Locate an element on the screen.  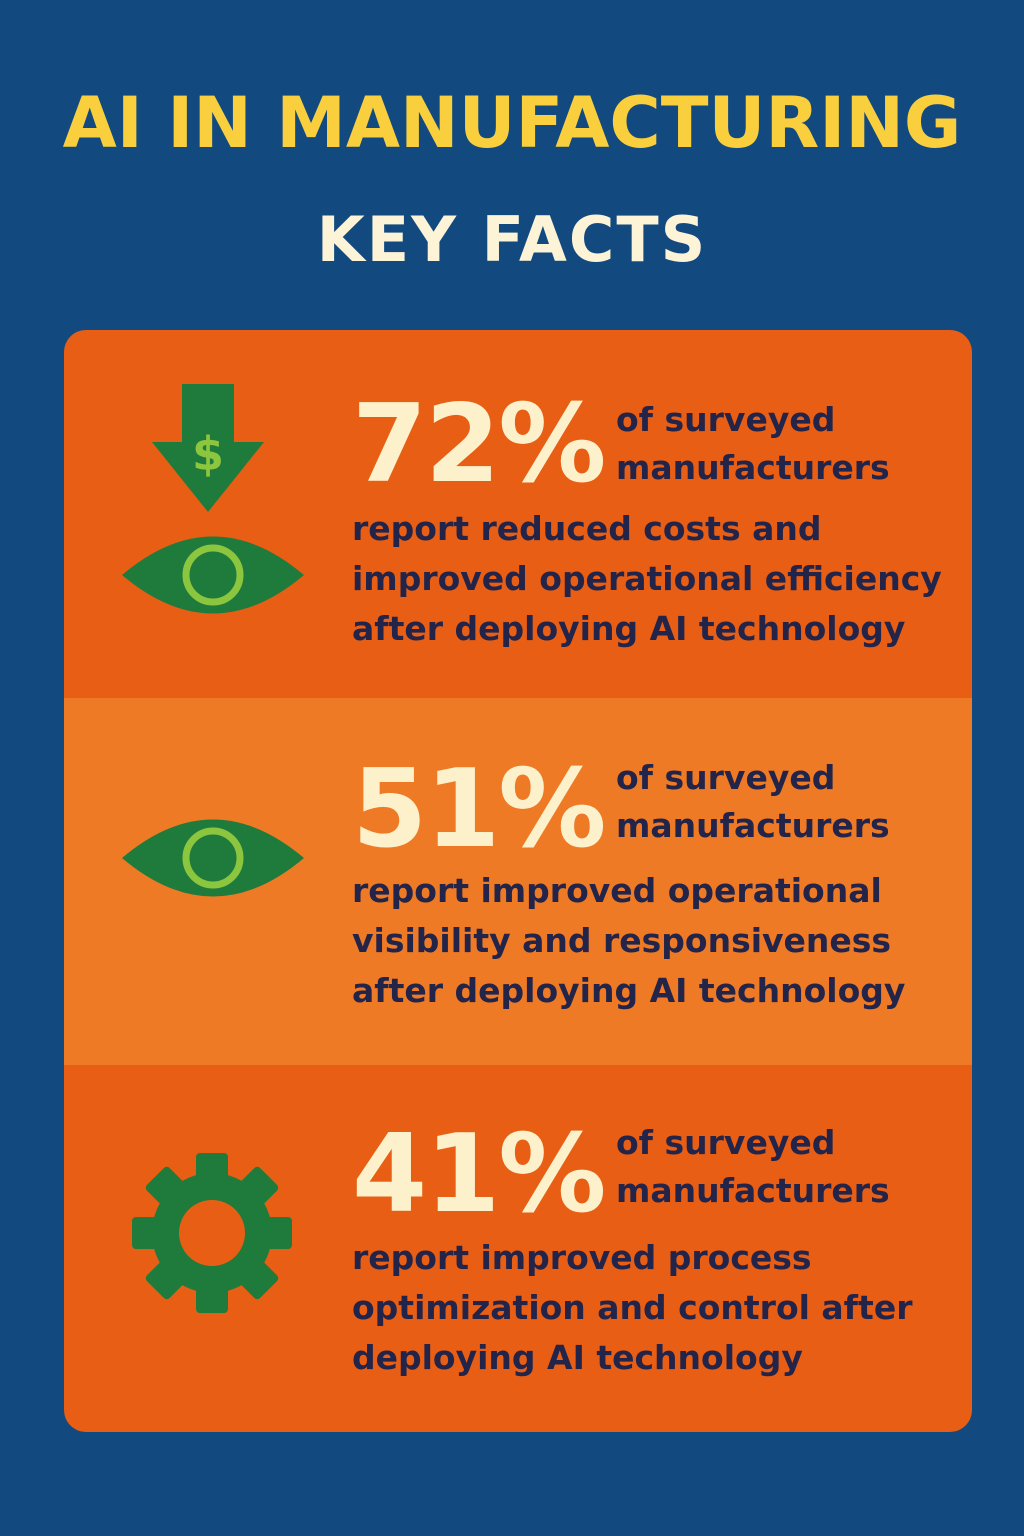
fact-description-line: visibility and responsiveness is located at coordinates (622, 940).